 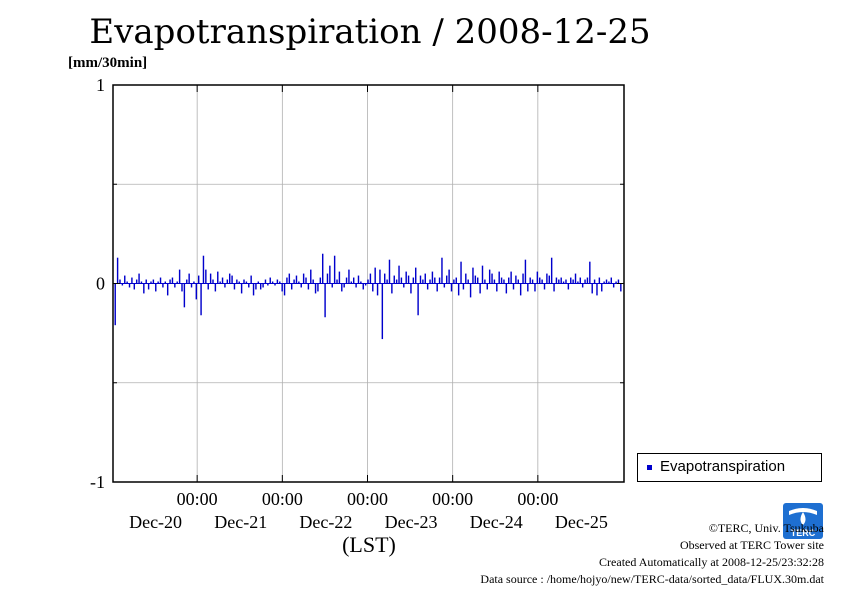 I want to click on x-tick-date-label: Dec-21, so click(x=240, y=522).